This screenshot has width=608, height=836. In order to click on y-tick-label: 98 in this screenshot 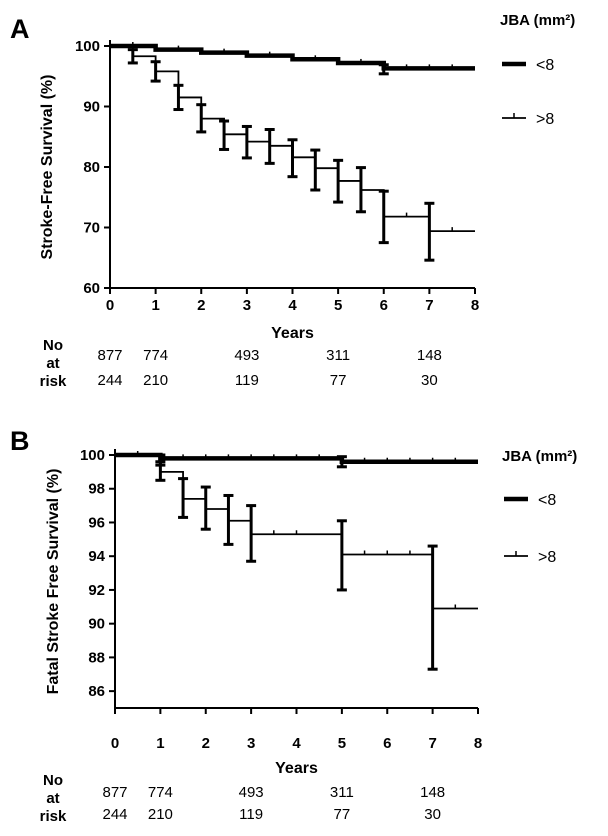, I will do `click(96, 489)`.